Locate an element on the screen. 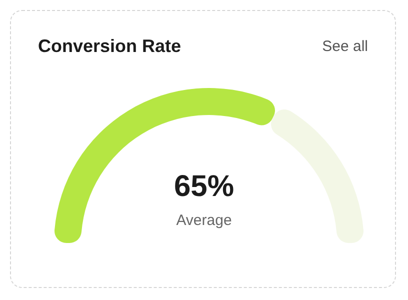 The width and height of the screenshot is (408, 300). text: Average is located at coordinates (204, 220).